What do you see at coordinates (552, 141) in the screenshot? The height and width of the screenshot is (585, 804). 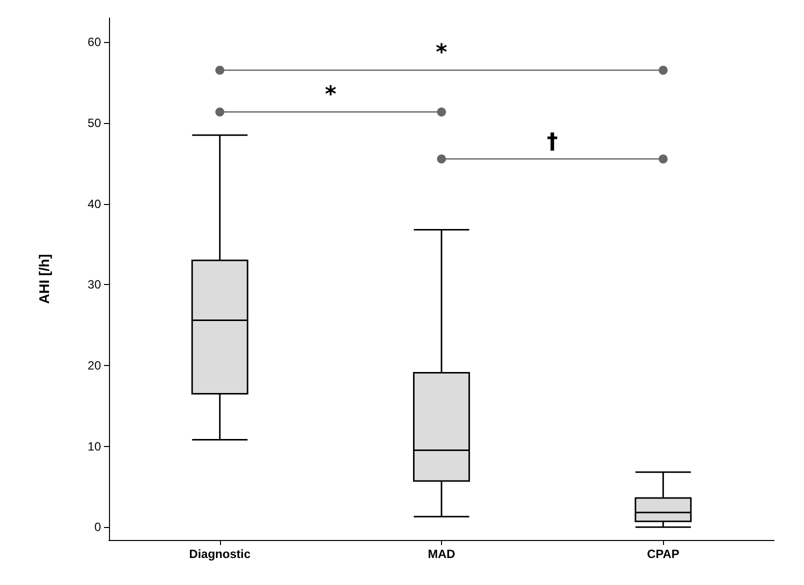 I see `annotation: †` at bounding box center [552, 141].